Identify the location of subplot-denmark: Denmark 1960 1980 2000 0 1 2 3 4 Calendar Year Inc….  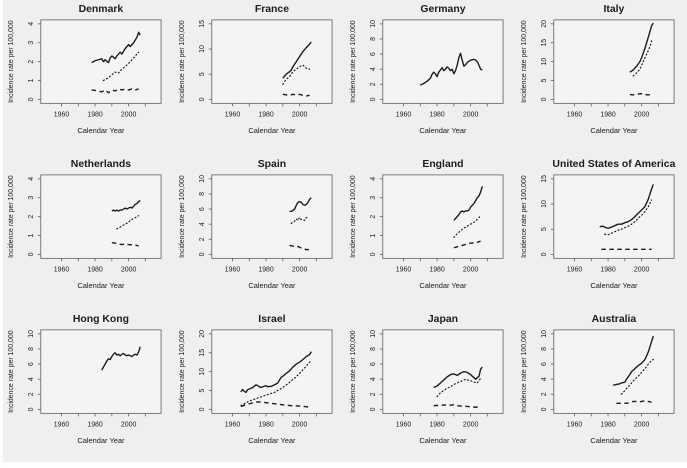
(88, 77).